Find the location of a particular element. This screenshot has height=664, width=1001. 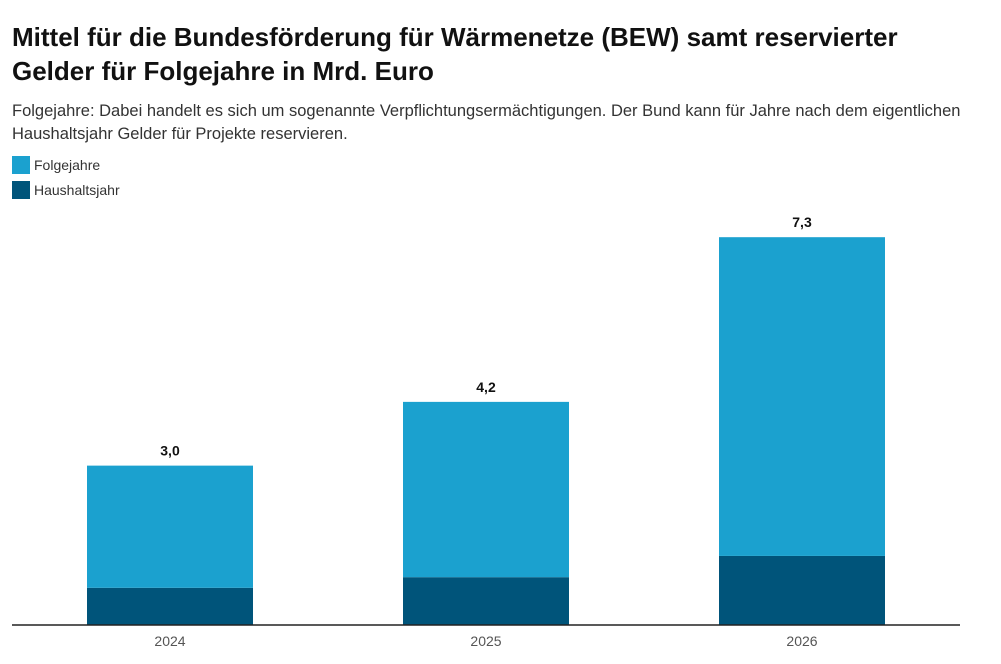

total-label-2024: 3,0 is located at coordinates (170, 451).